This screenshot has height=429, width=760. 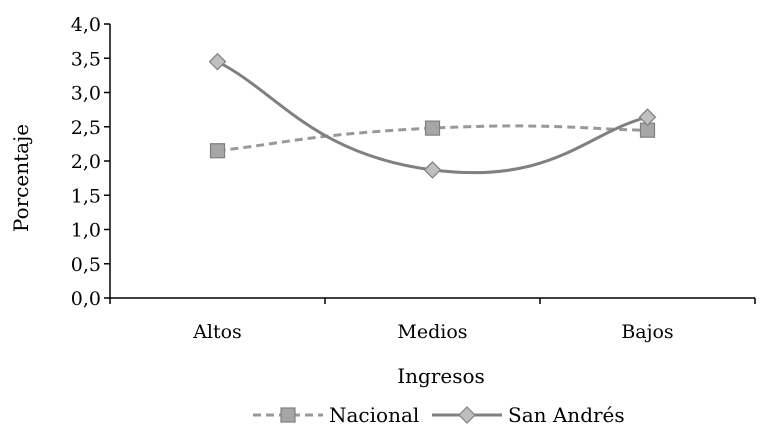 I want to click on series-nacional, so click(x=432, y=139).